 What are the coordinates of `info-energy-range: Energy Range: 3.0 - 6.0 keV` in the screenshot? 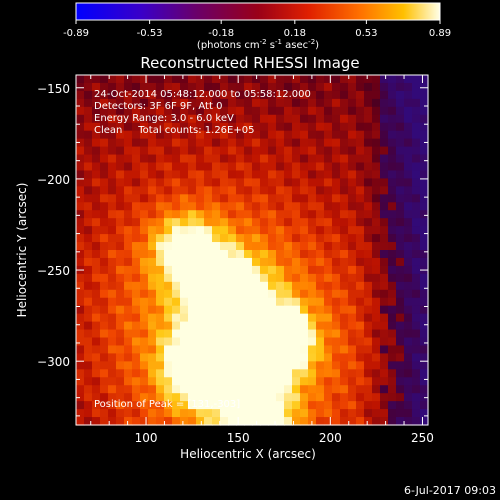 It's located at (164, 118).